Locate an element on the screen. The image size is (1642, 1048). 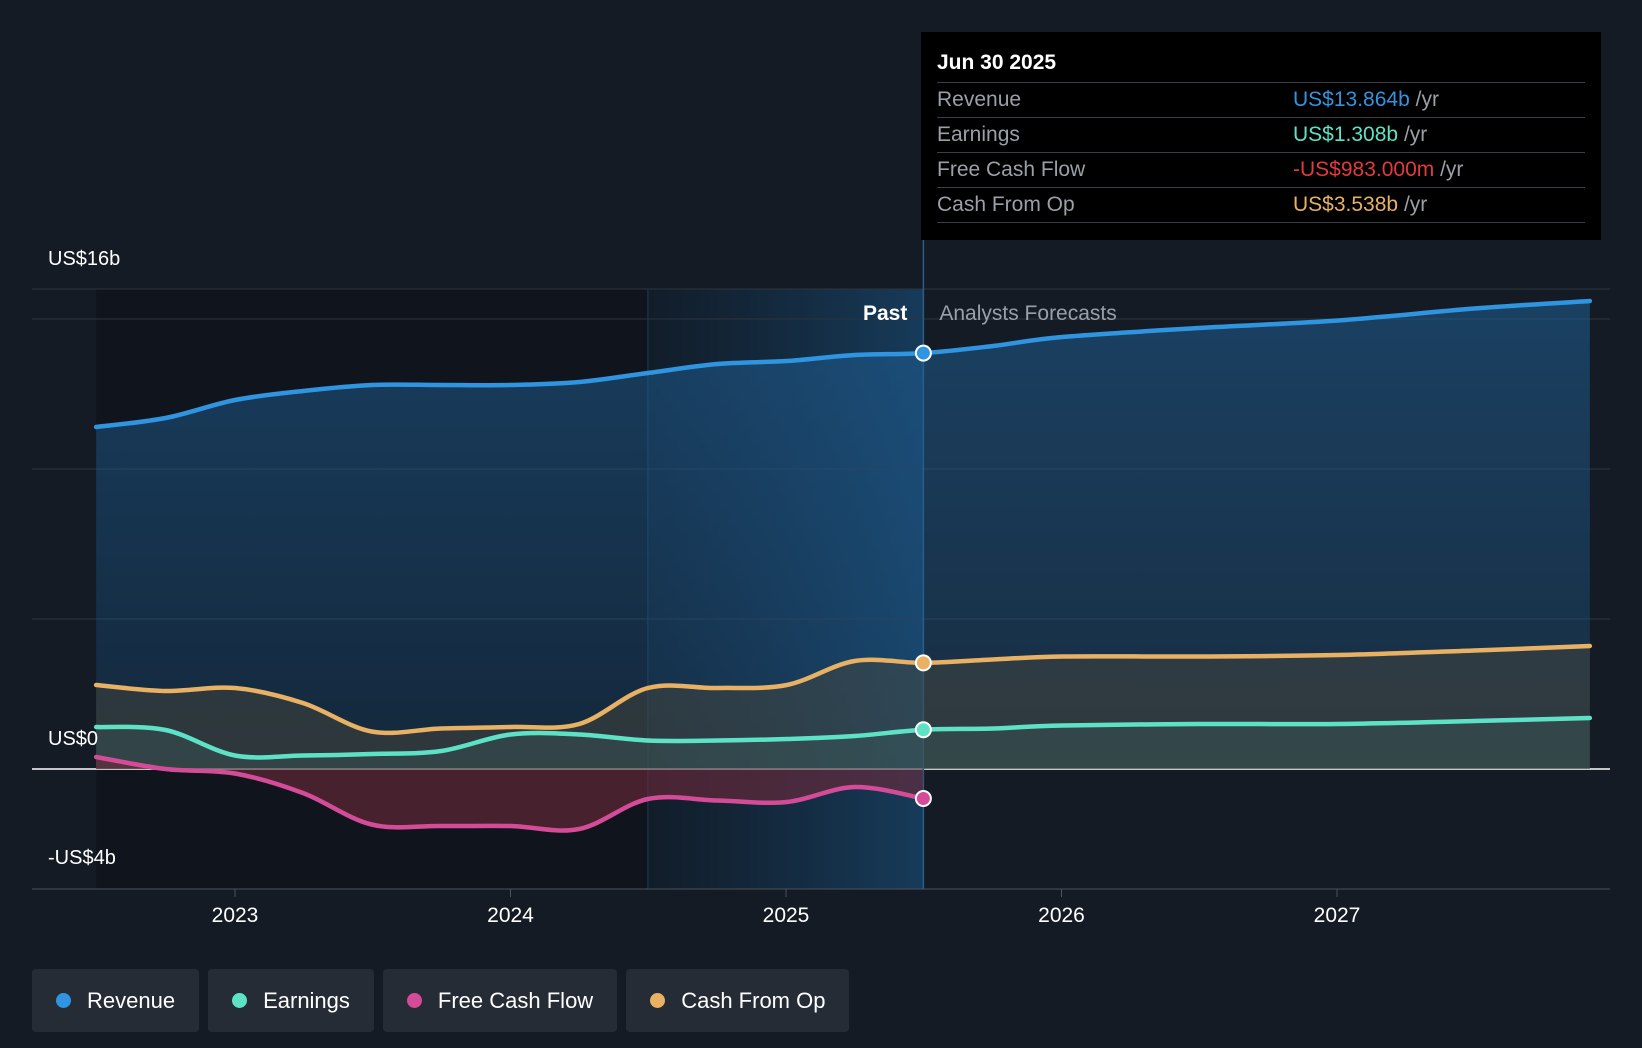
tooltip-value-wrap: US$13.864b /yr is located at coordinates (1366, 100).